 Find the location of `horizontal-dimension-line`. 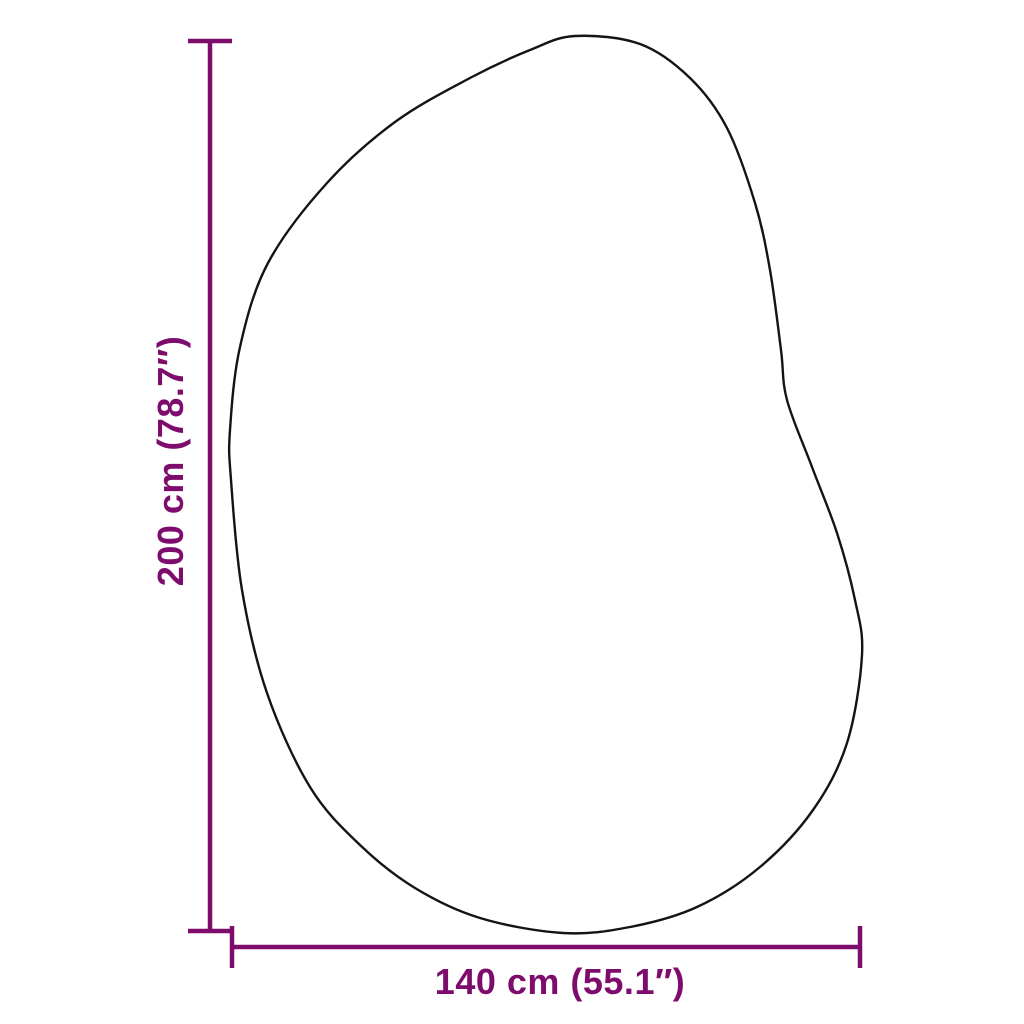

horizontal-dimension-line is located at coordinates (546, 947).